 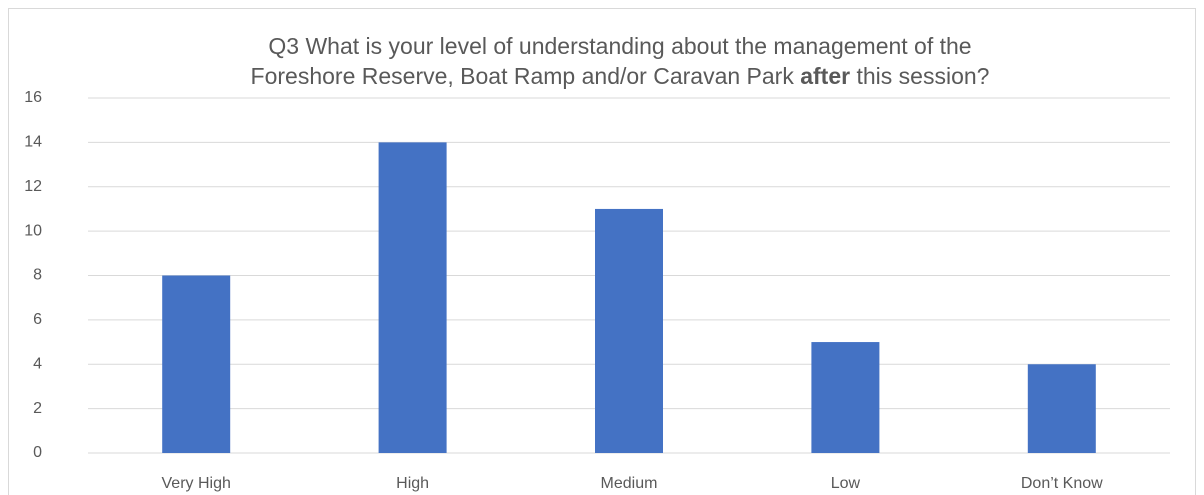 What do you see at coordinates (629, 483) in the screenshot?
I see `x-tick-label: Medium` at bounding box center [629, 483].